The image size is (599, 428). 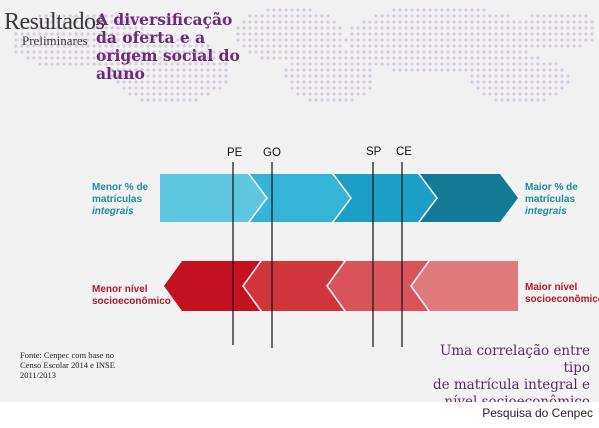 What do you see at coordinates (562, 294) in the screenshot?
I see `red-right-label: Maior nível socioeconômico` at bounding box center [562, 294].